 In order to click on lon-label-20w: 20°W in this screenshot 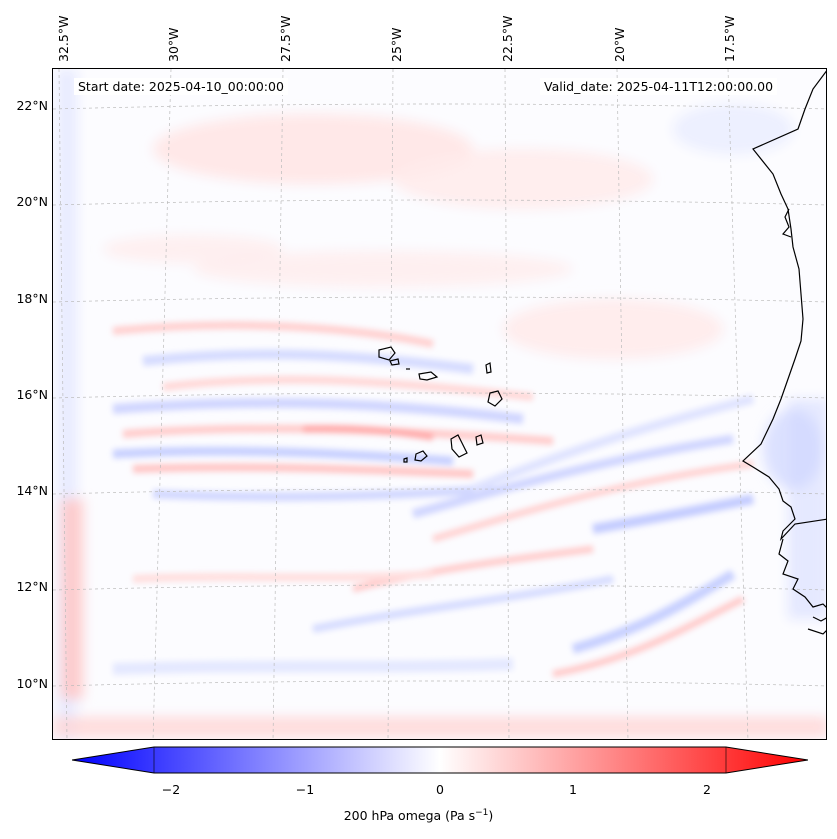, I will do `click(619, 44)`.